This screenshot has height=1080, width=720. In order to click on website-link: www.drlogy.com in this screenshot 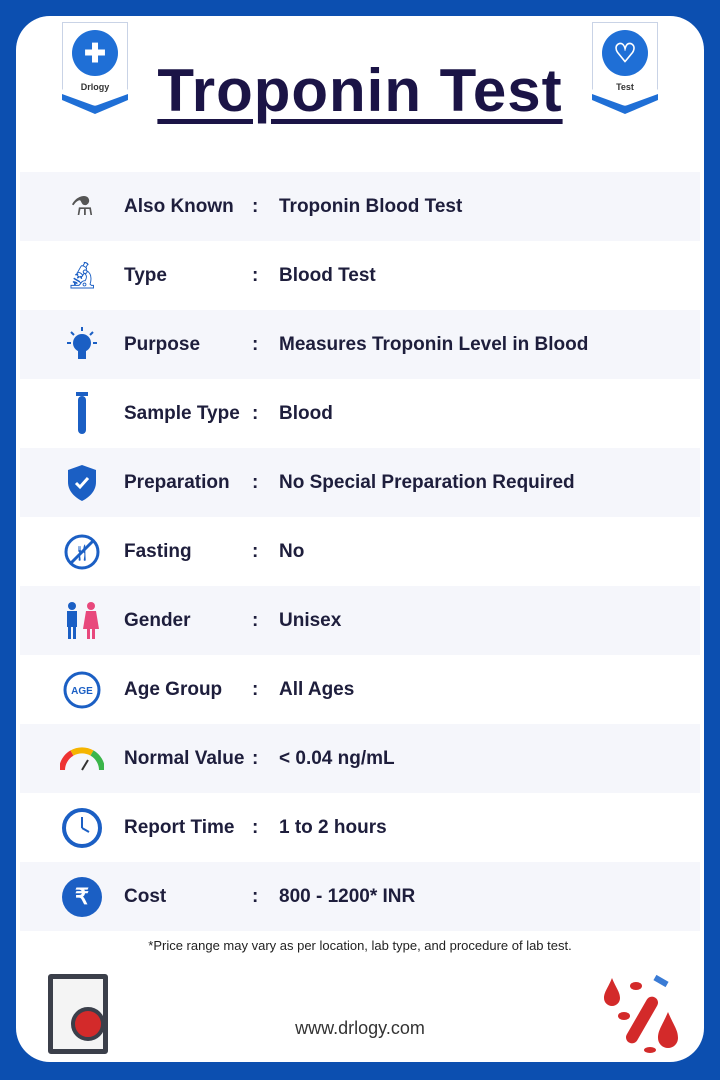, I will do `click(360, 1028)`.